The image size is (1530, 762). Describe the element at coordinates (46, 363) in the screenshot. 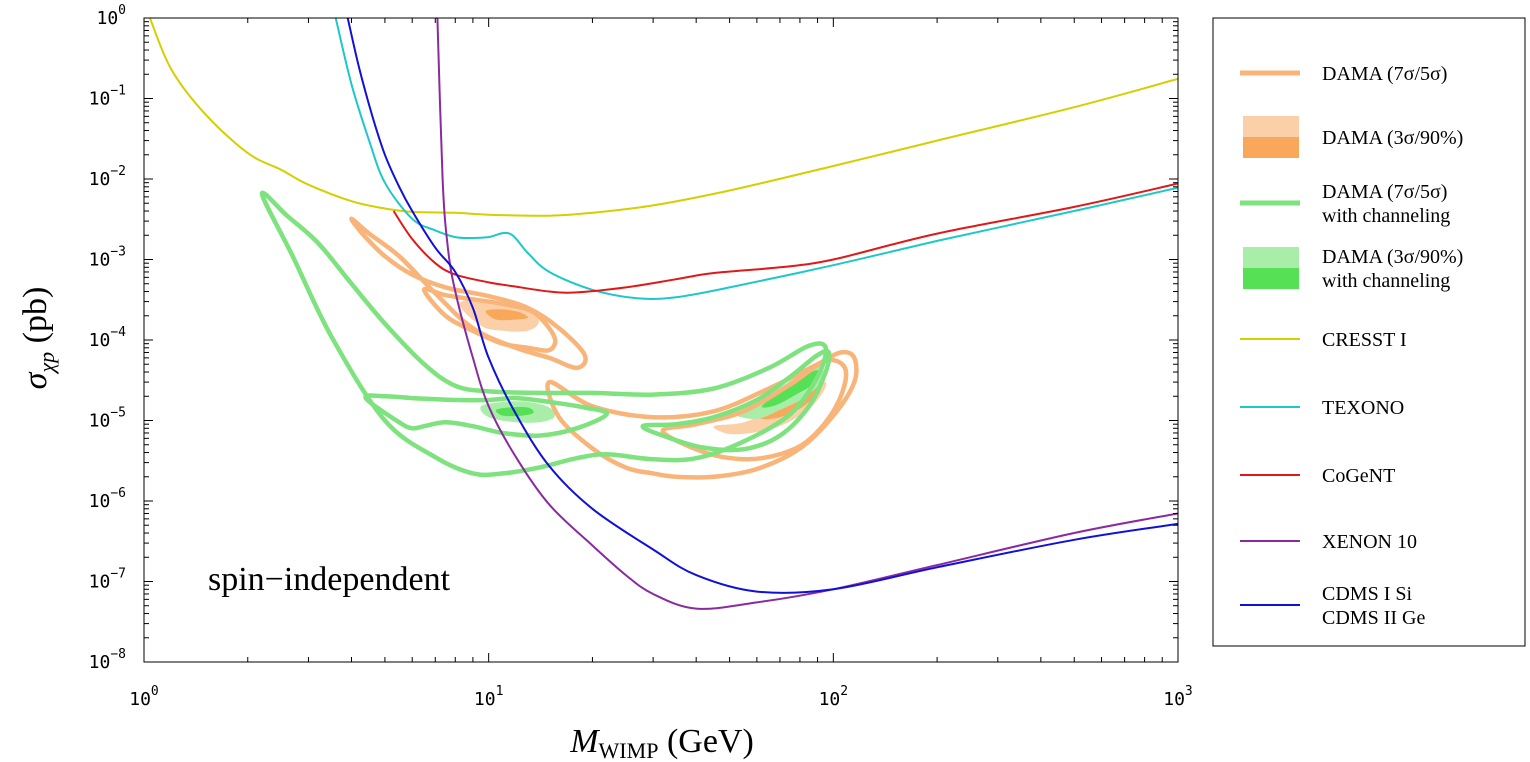

I see `y-axis-title-sub: χp` at that location.